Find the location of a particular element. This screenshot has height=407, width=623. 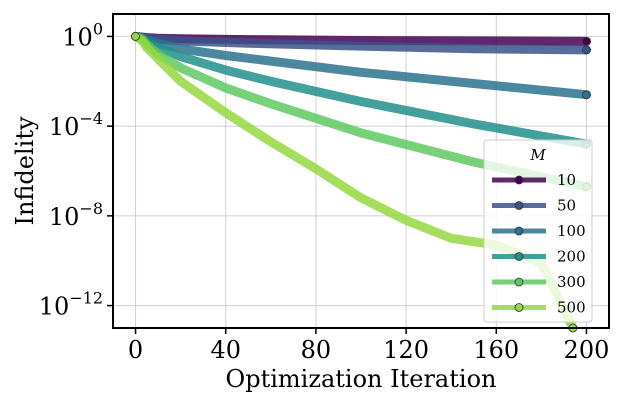

x-tick-label: 0 is located at coordinates (135, 350).